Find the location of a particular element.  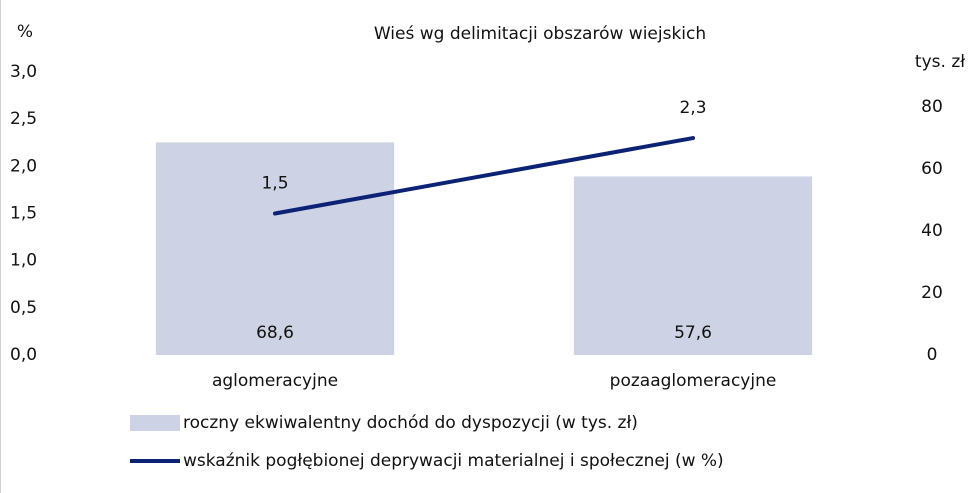

chart-title: Wieś wg delimitacji obszarów wiejskich is located at coordinates (540, 34).